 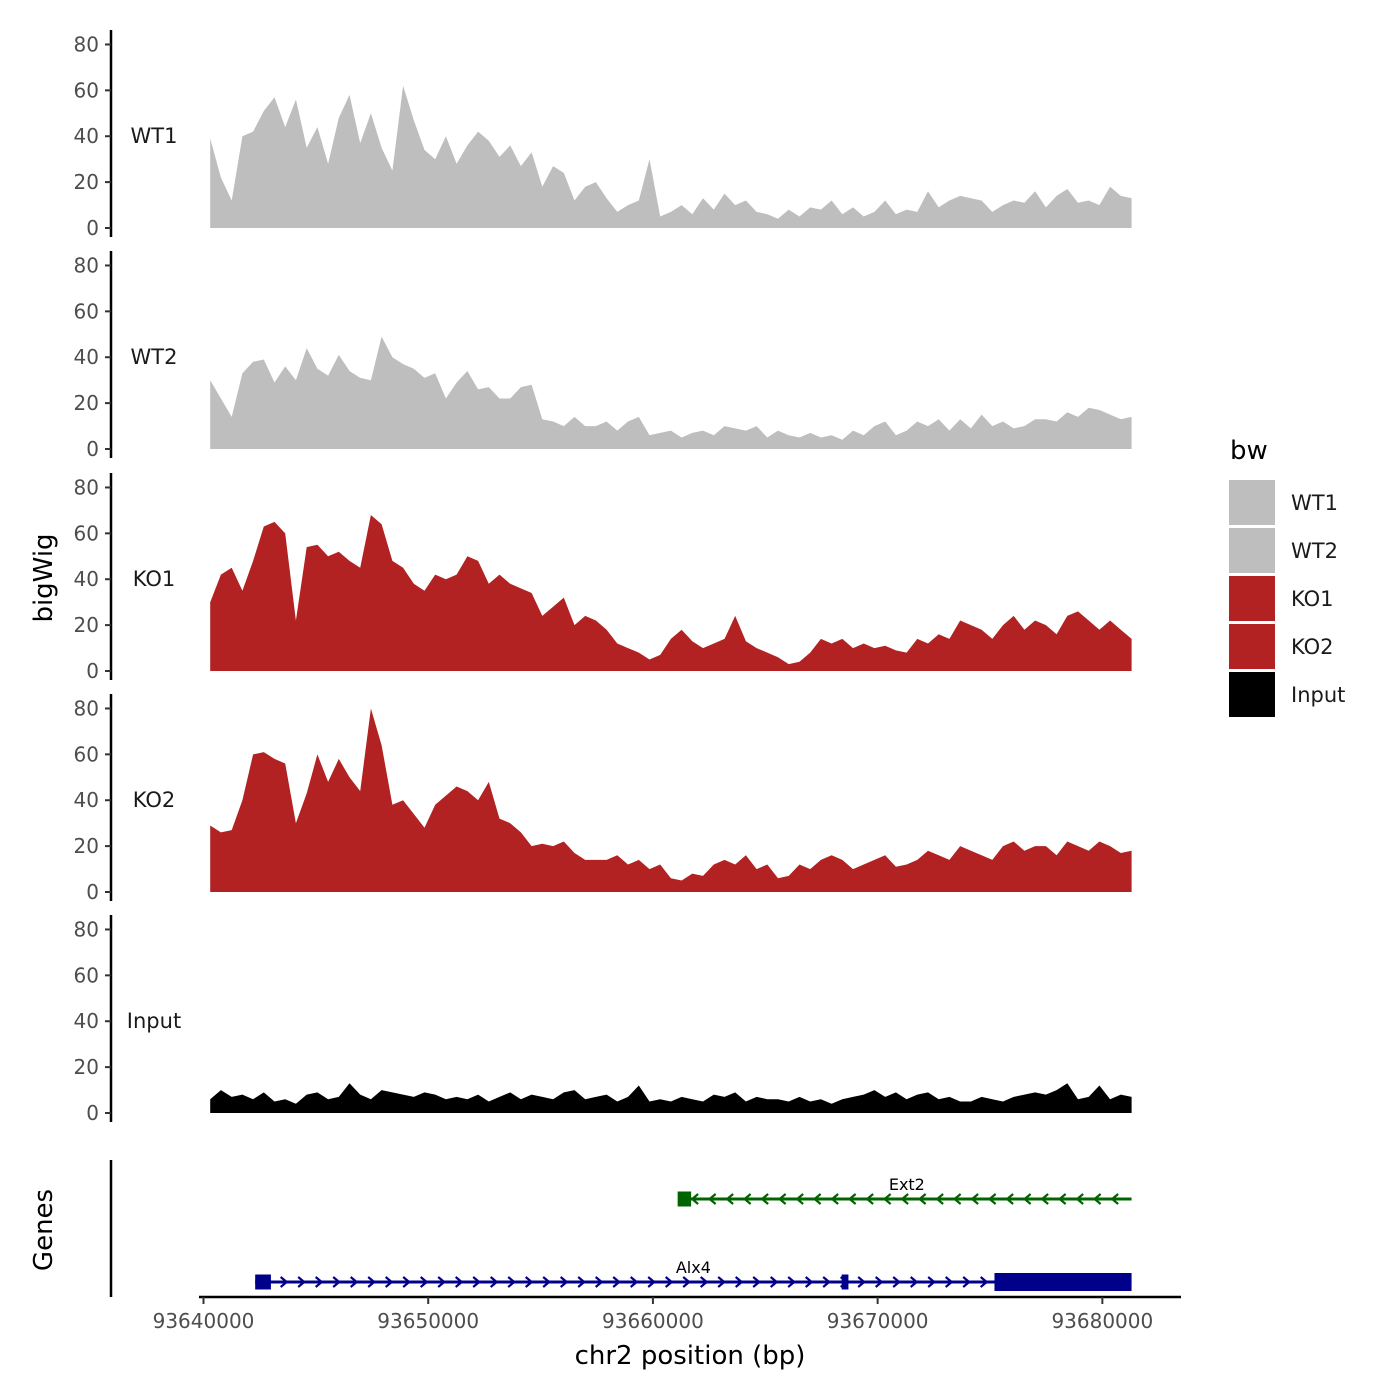 What do you see at coordinates (671, 800) in the screenshot?
I see `area-KO2` at bounding box center [671, 800].